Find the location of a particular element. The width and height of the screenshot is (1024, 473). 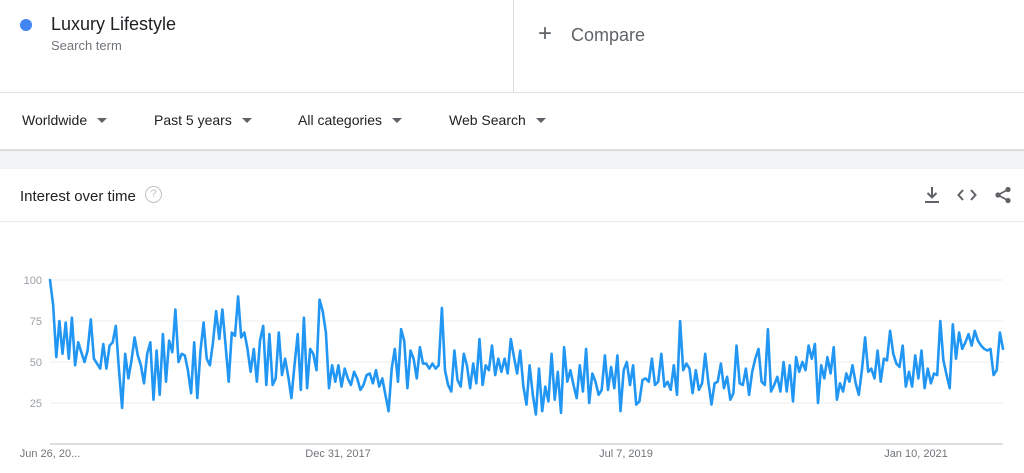

compare-button: + Compare is located at coordinates (769, 46).